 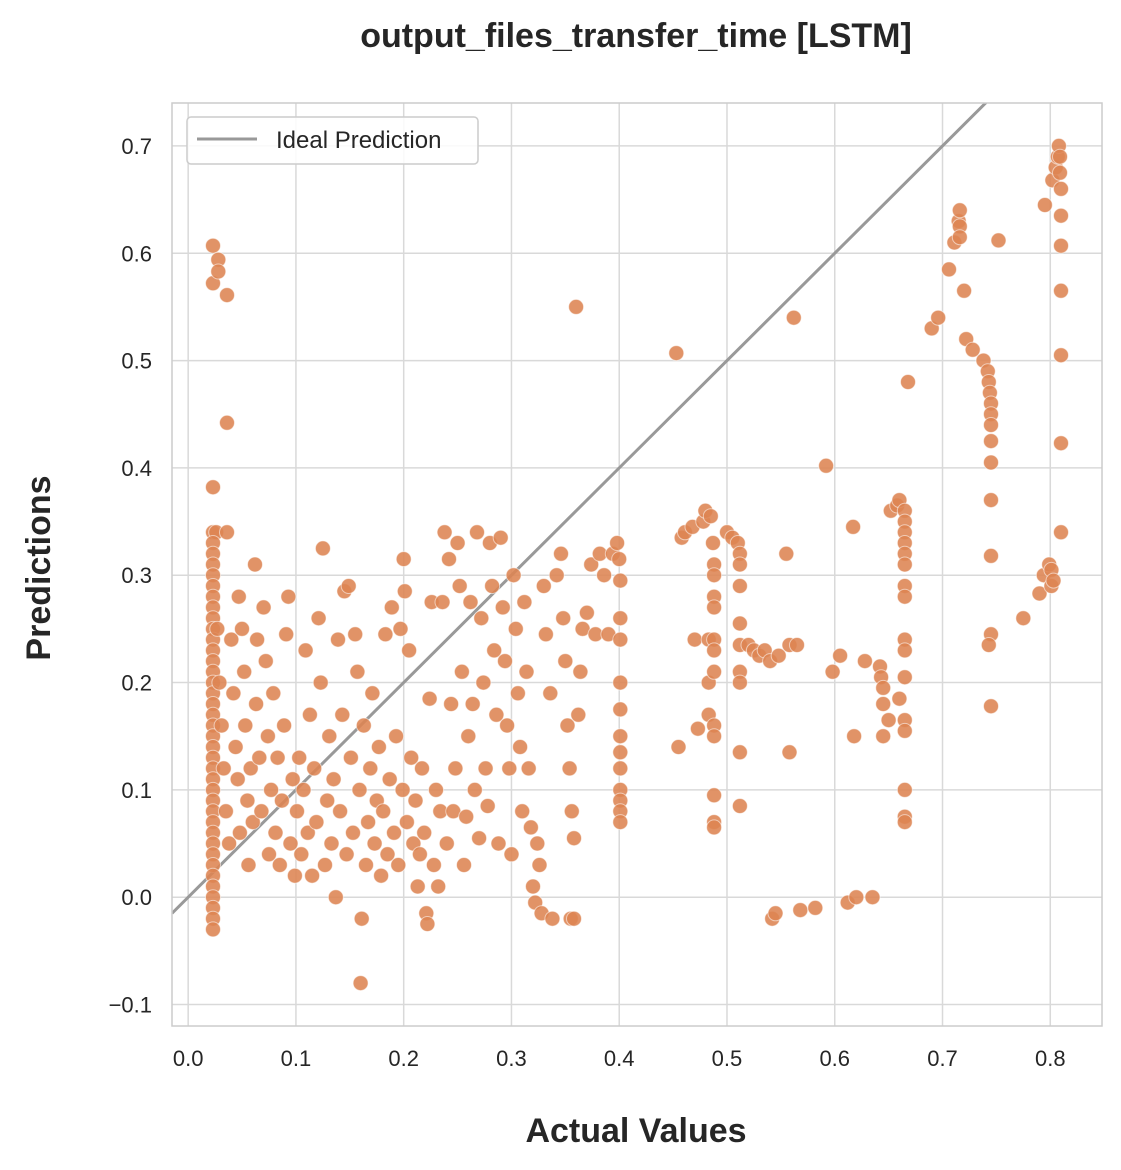 I want to click on y-tick-label: 0.3, so click(x=136, y=575).